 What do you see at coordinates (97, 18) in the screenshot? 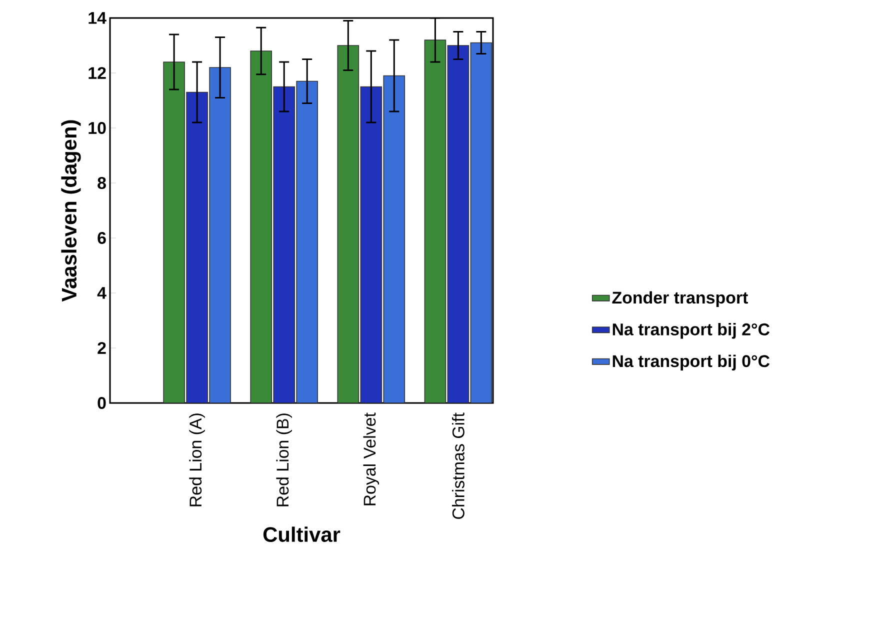
I see `y-tick-label: 14` at bounding box center [97, 18].